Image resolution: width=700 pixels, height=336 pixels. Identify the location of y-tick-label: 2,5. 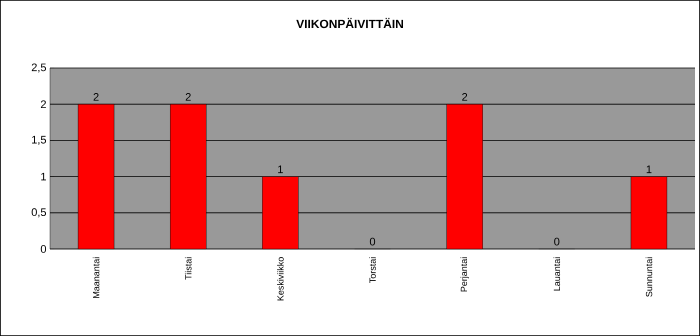
(39, 68).